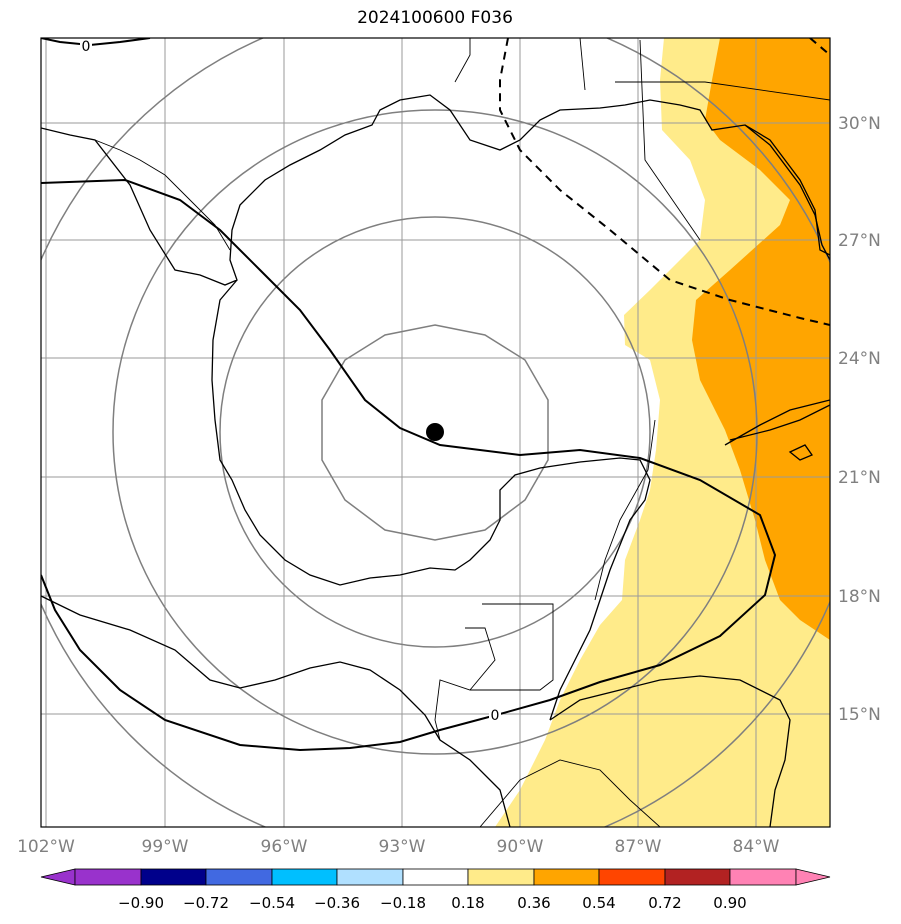 The image size is (901, 924). I want to click on lat-label: 15°N, so click(859, 715).